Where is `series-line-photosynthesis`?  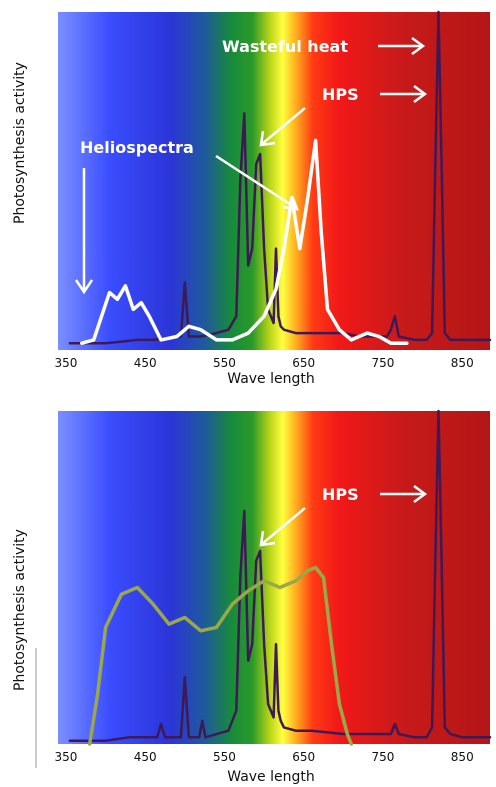 series-line-photosynthesis is located at coordinates (220, 655).